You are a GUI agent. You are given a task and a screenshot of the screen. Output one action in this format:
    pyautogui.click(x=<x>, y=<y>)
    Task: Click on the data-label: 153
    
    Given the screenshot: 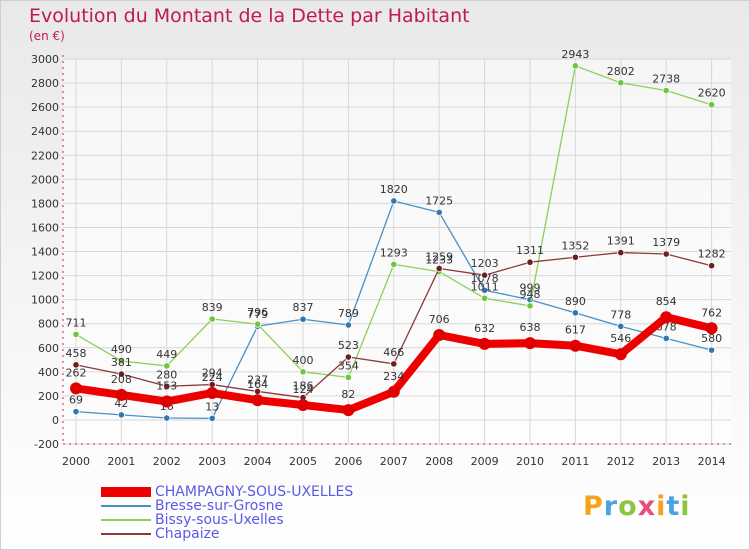 What is the action you would take?
    pyautogui.click(x=166, y=386)
    